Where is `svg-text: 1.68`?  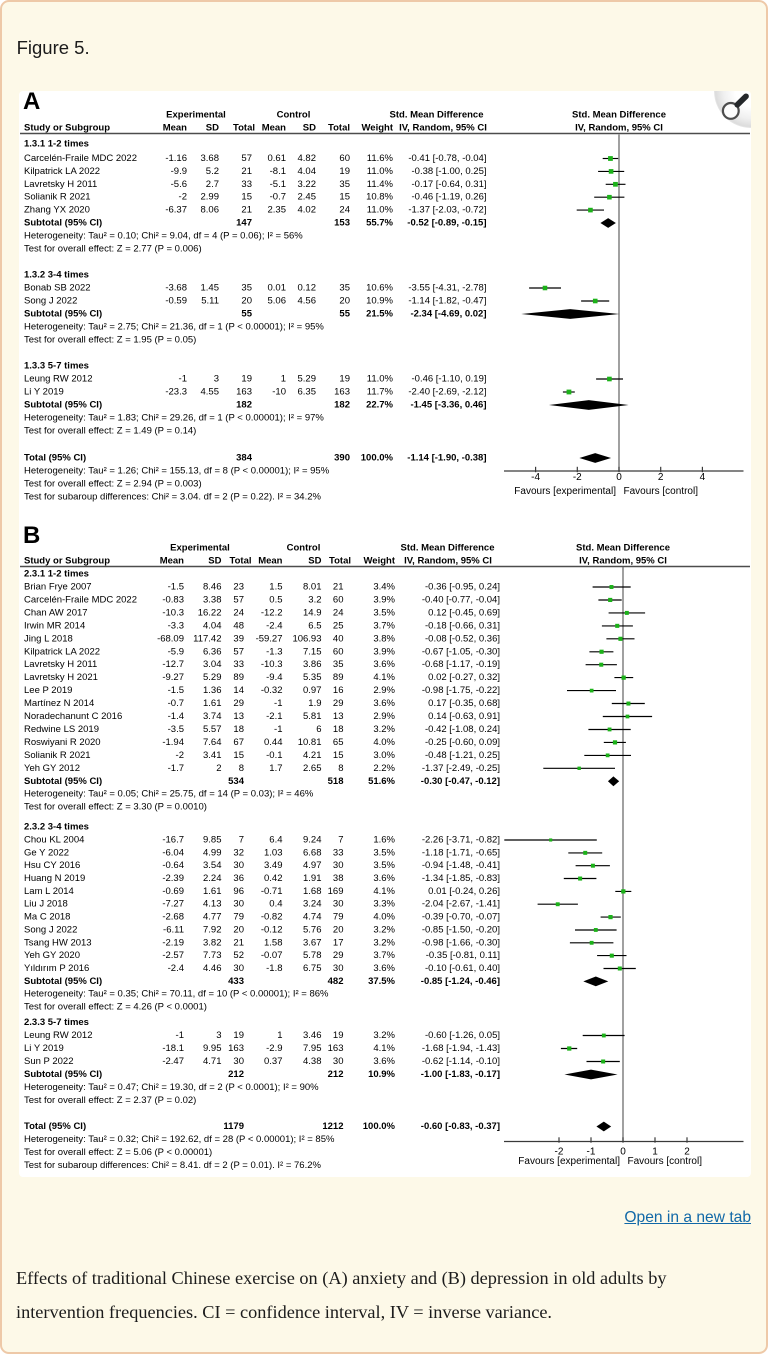 svg-text: 1.68 is located at coordinates (312, 891).